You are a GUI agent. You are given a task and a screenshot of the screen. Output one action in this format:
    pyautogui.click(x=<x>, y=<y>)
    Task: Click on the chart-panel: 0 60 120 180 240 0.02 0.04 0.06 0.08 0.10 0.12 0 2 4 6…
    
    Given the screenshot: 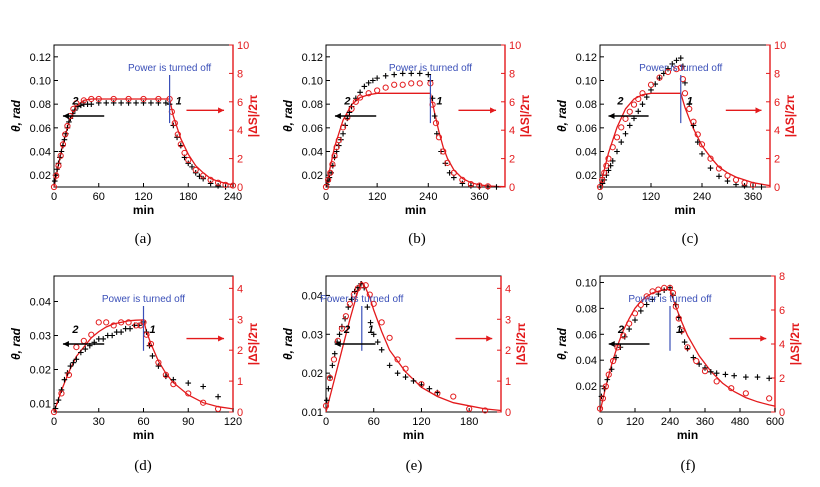 What is the action you would take?
    pyautogui.click(x=134, y=143)
    